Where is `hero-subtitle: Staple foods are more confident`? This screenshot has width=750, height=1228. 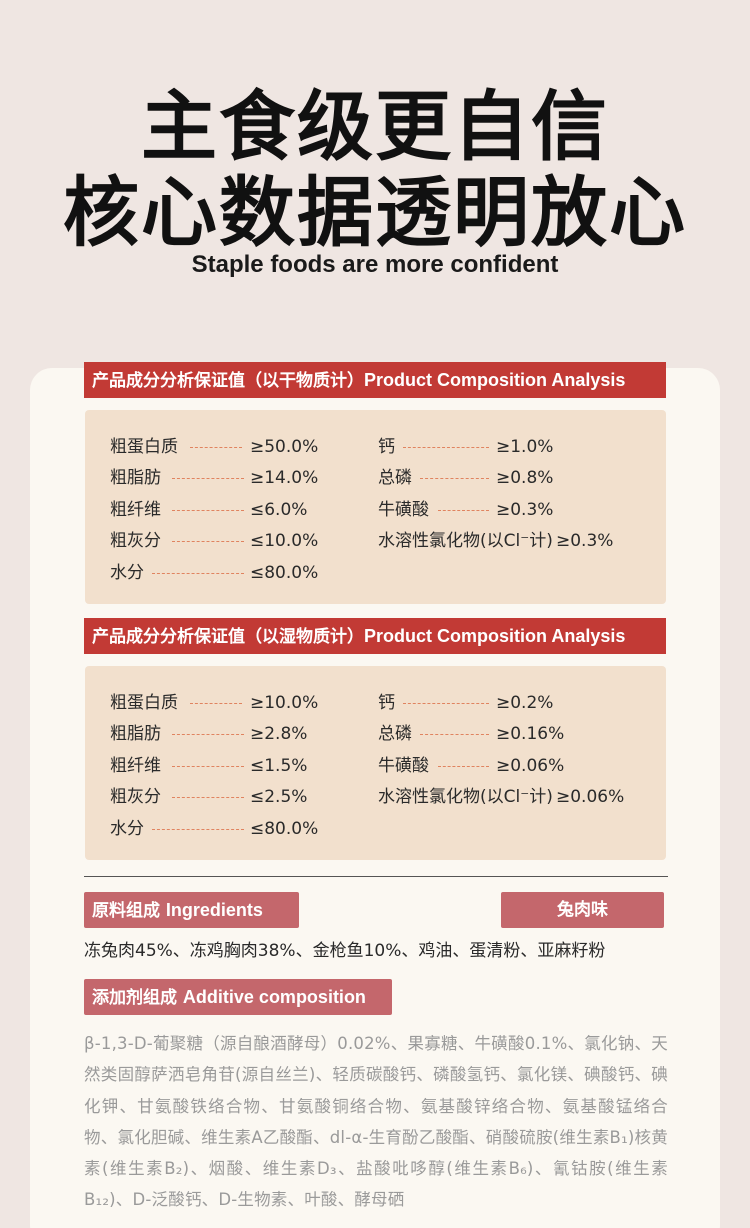 hero-subtitle: Staple foods are more confident is located at coordinates (375, 264).